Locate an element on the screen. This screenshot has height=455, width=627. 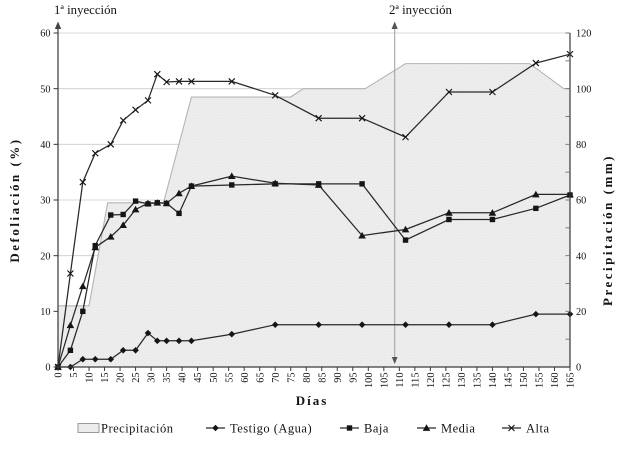
x-tick-label: 0 is located at coordinates (59, 375).